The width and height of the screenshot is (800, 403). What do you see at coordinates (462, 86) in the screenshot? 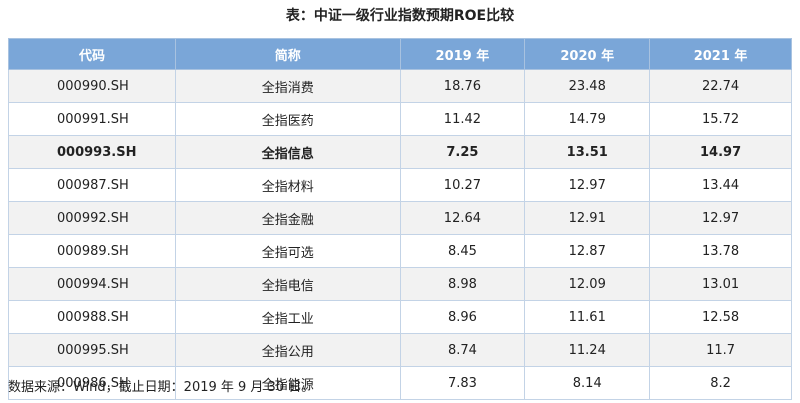
I see `table-cell: 18.76` at bounding box center [462, 86].